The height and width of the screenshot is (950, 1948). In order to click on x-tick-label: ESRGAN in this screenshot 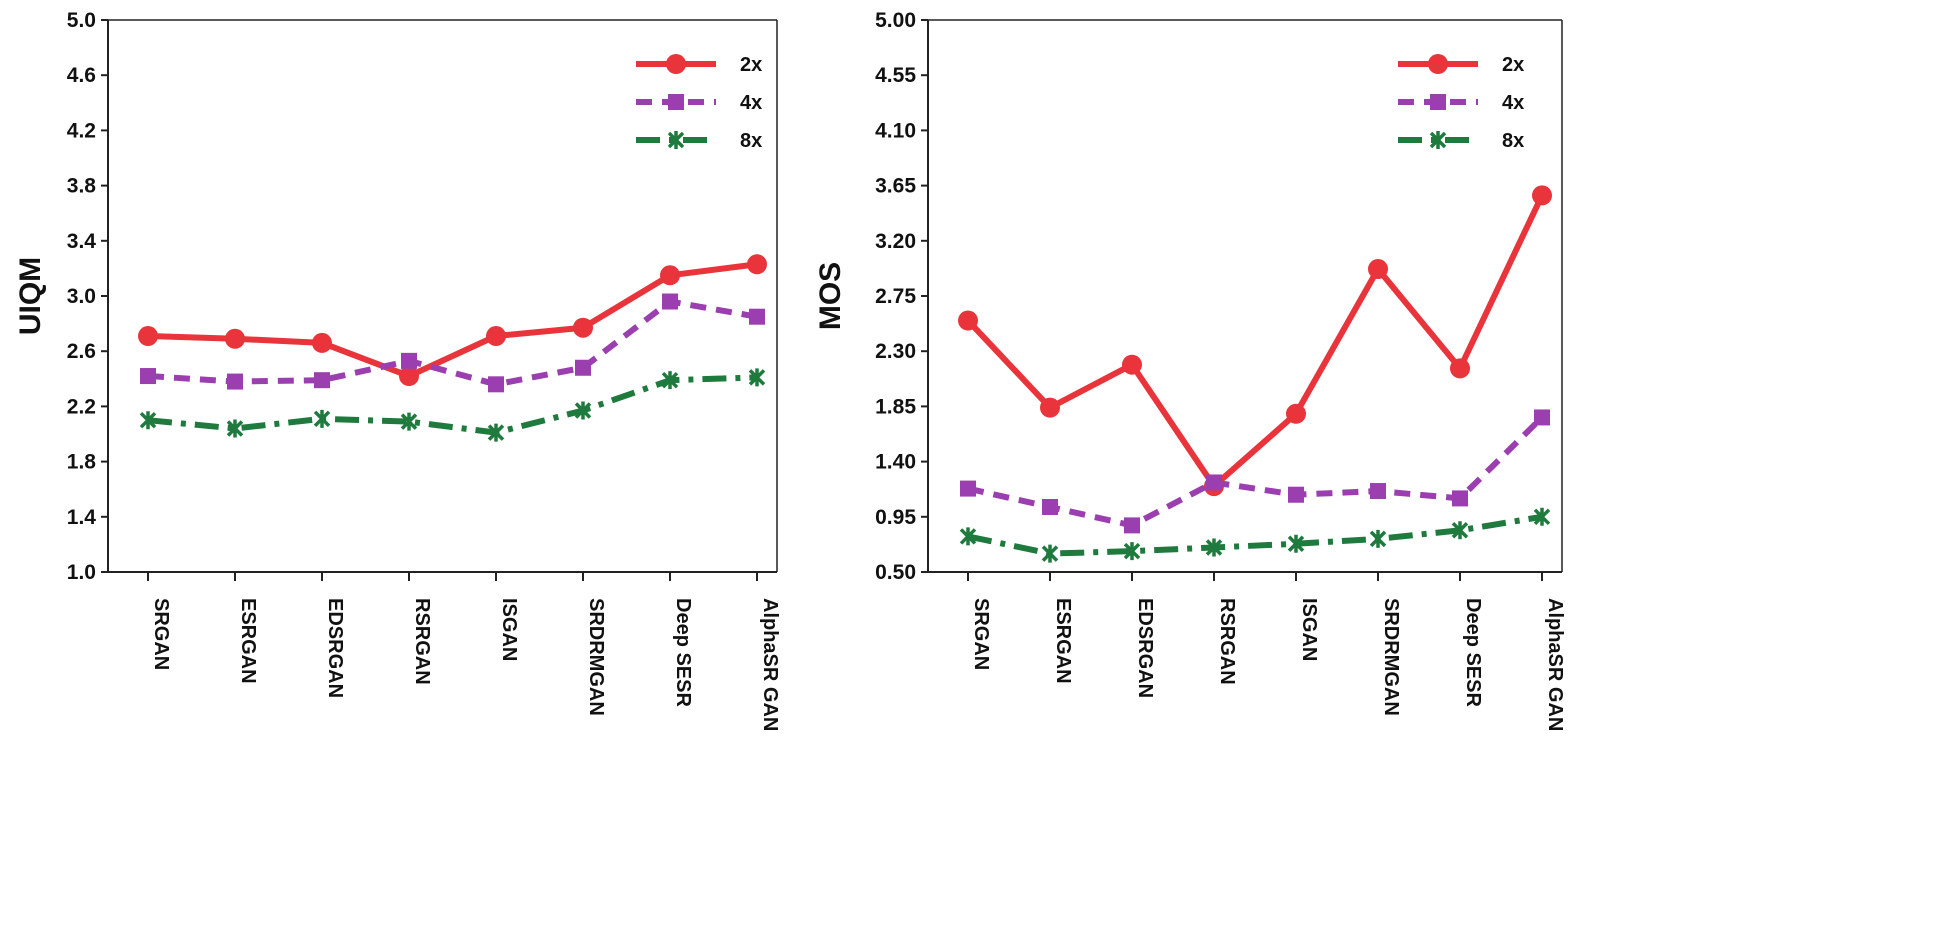, I will do `click(248, 641)`.